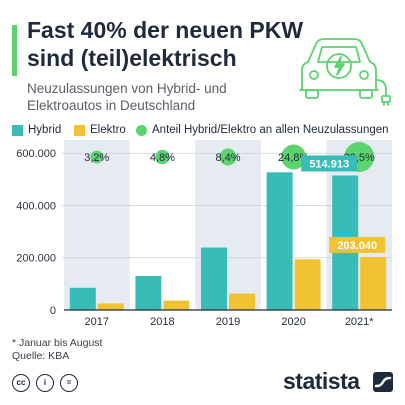  I want to click on no-derivatives-icon: =, so click(69, 383).